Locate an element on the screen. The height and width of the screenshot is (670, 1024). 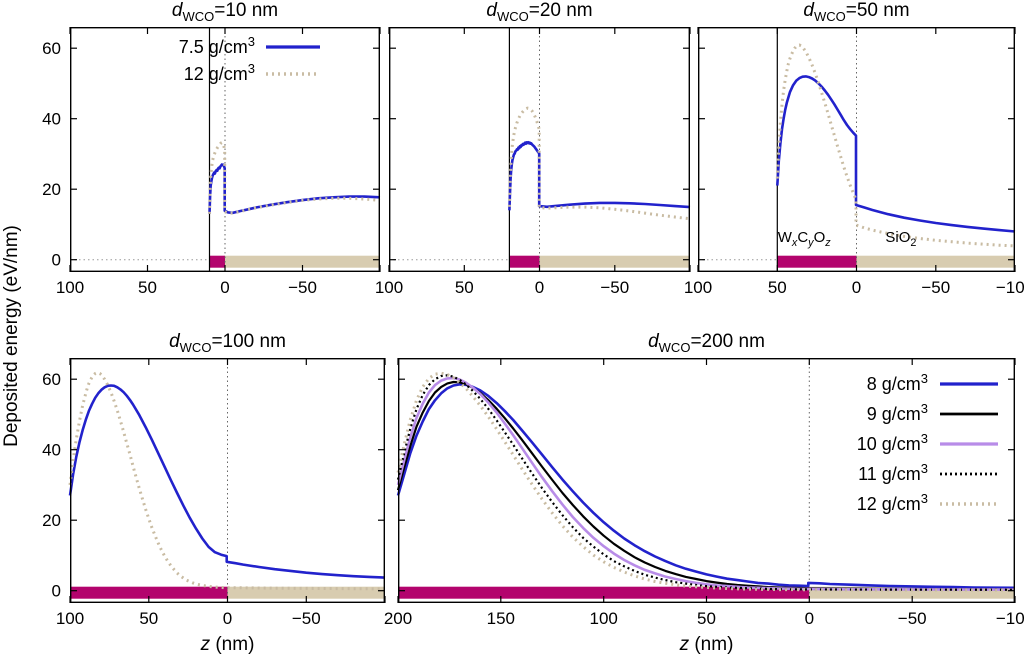
plot-d10: 100 50 0 −50 0 20 40 60 7.5 g/cm3 12 g/cm3 is located at coordinates (211, 161).